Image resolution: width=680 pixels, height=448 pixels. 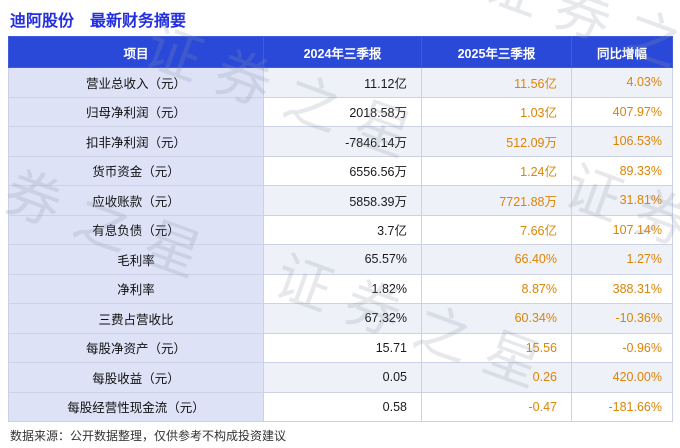 I want to click on value-yoy: 1.27%, so click(x=622, y=259).